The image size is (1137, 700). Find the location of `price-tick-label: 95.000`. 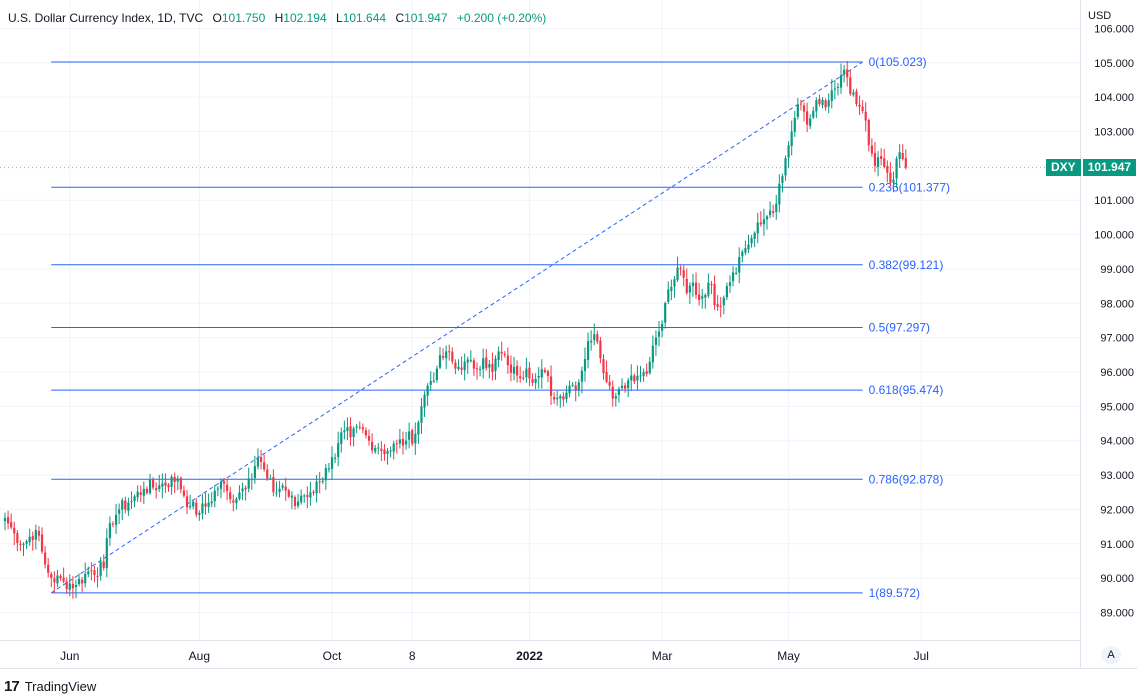

price-tick-label: 95.000 is located at coordinates (1117, 407).